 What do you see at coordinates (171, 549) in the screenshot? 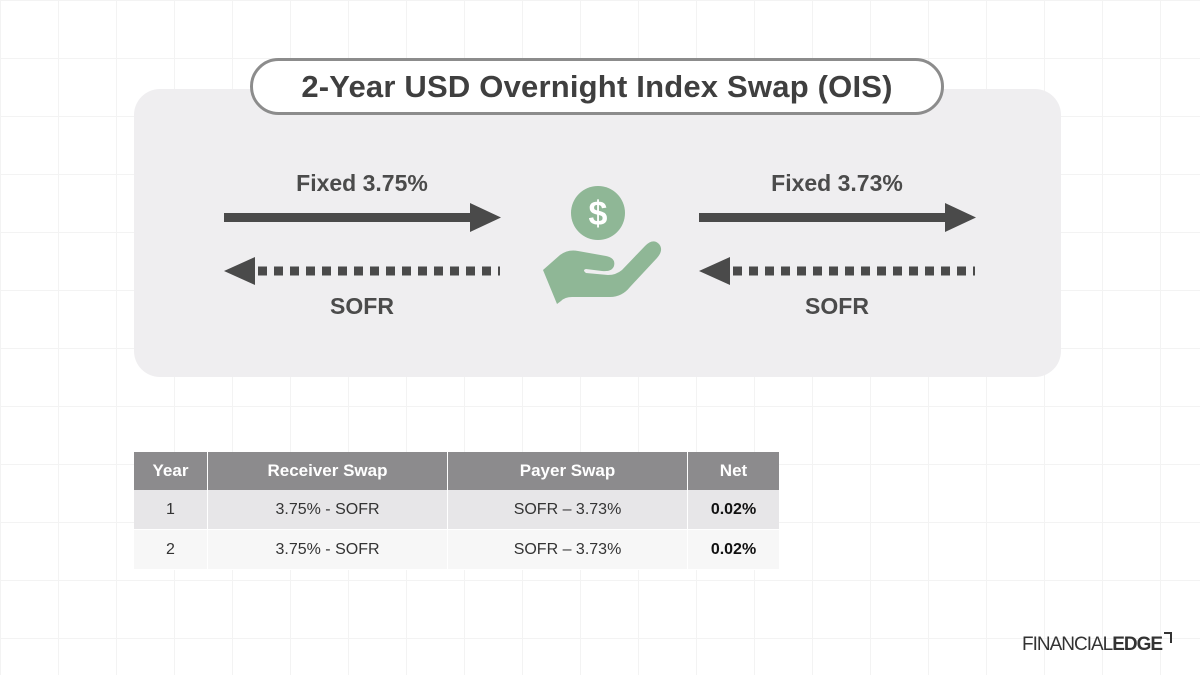
I see `cell-year: 2` at bounding box center [171, 549].